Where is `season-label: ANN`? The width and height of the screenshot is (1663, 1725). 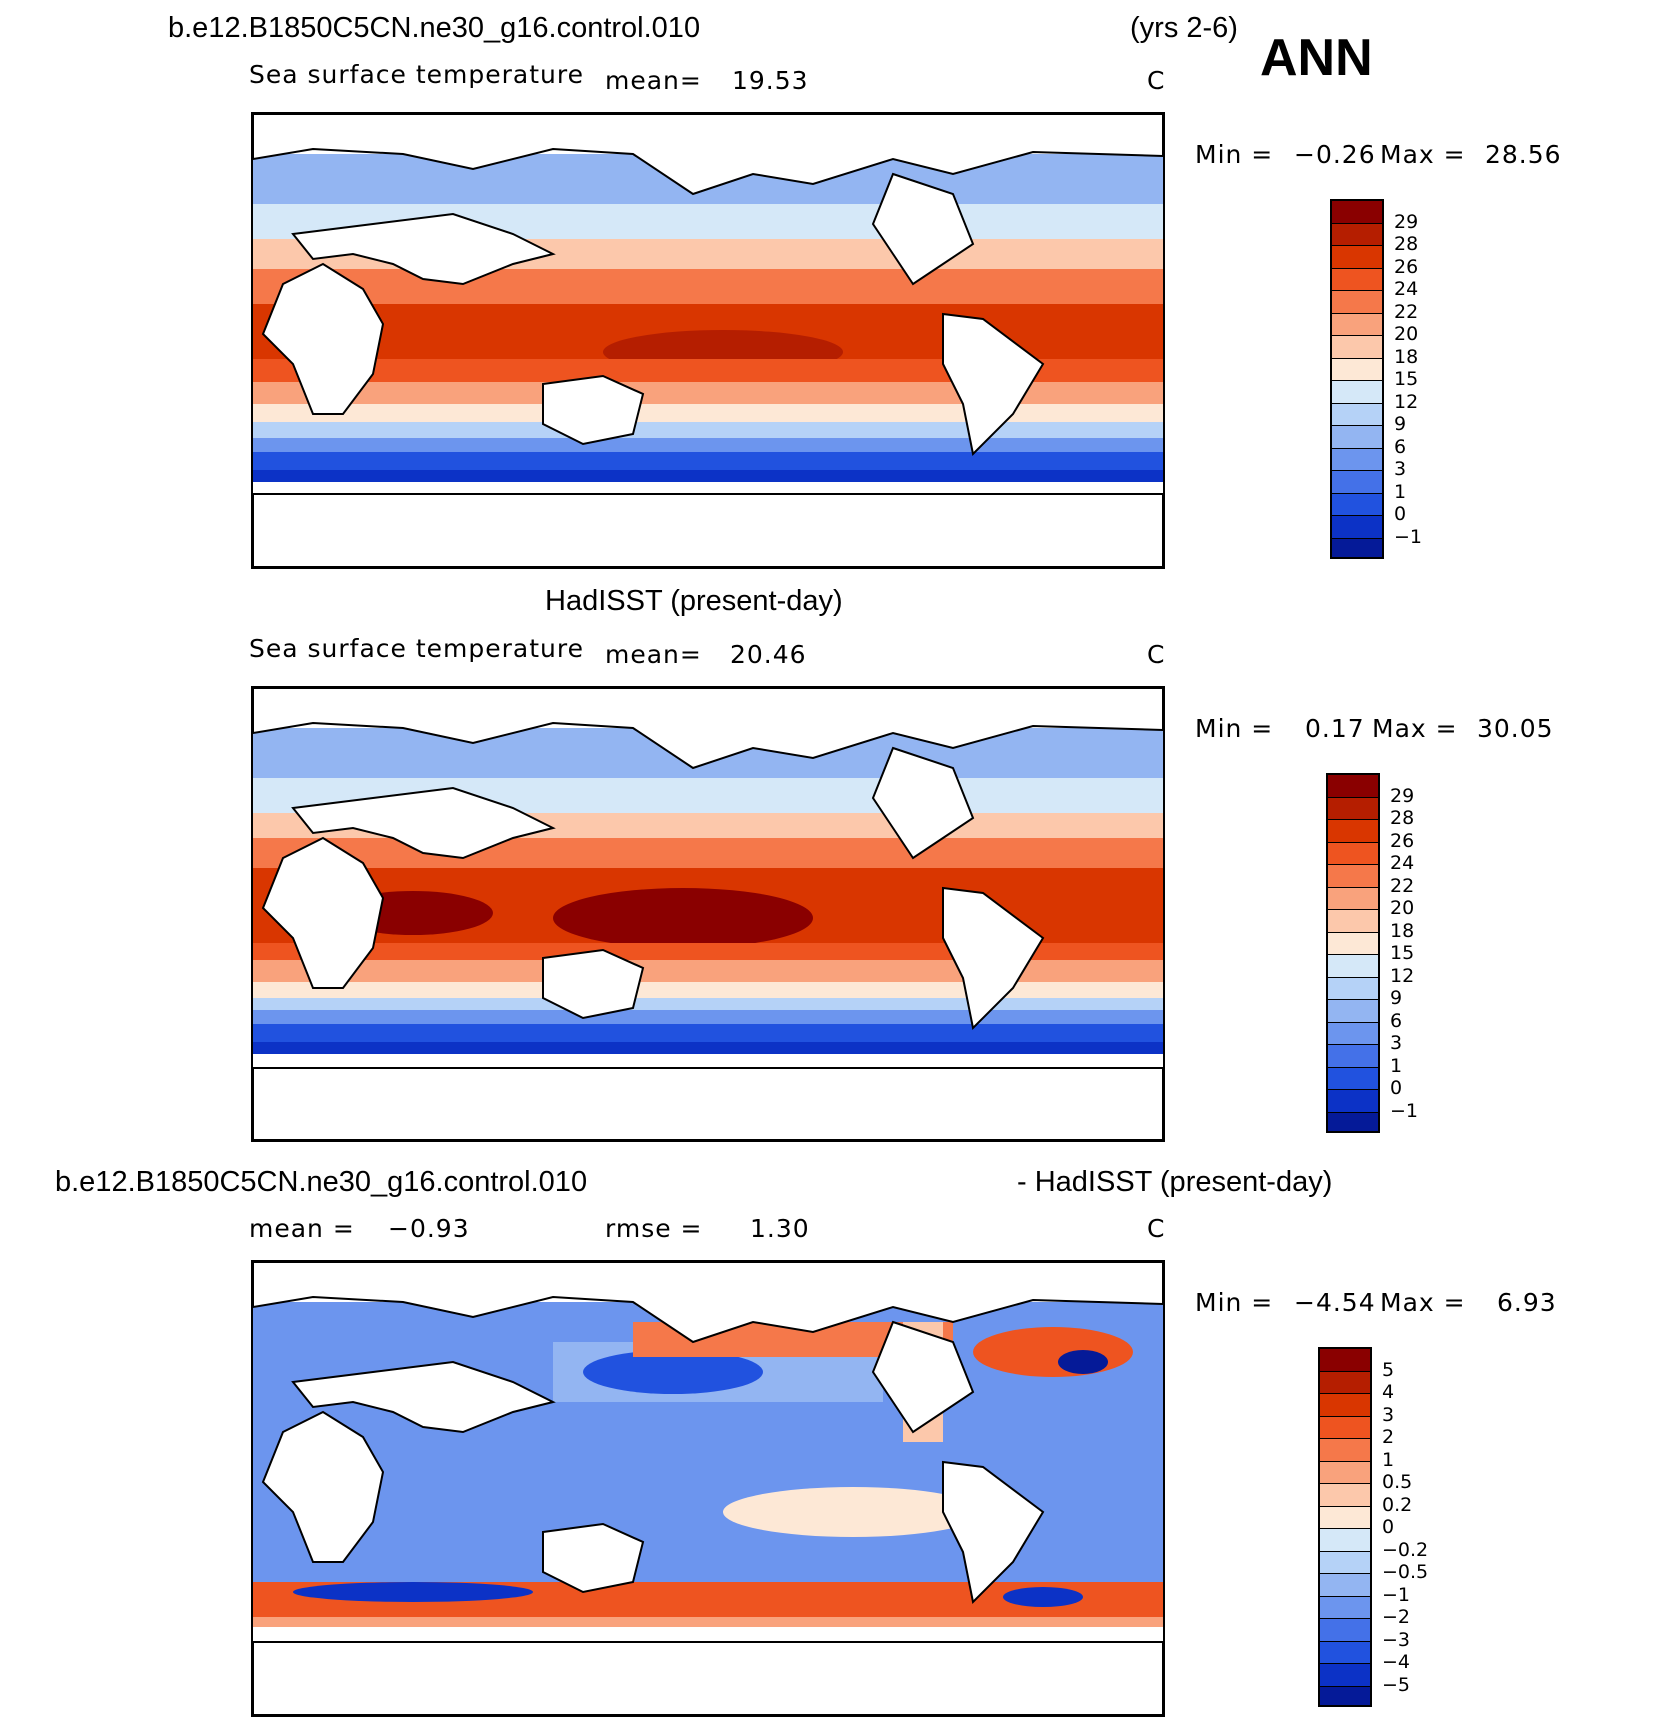 season-label: ANN is located at coordinates (1316, 58).